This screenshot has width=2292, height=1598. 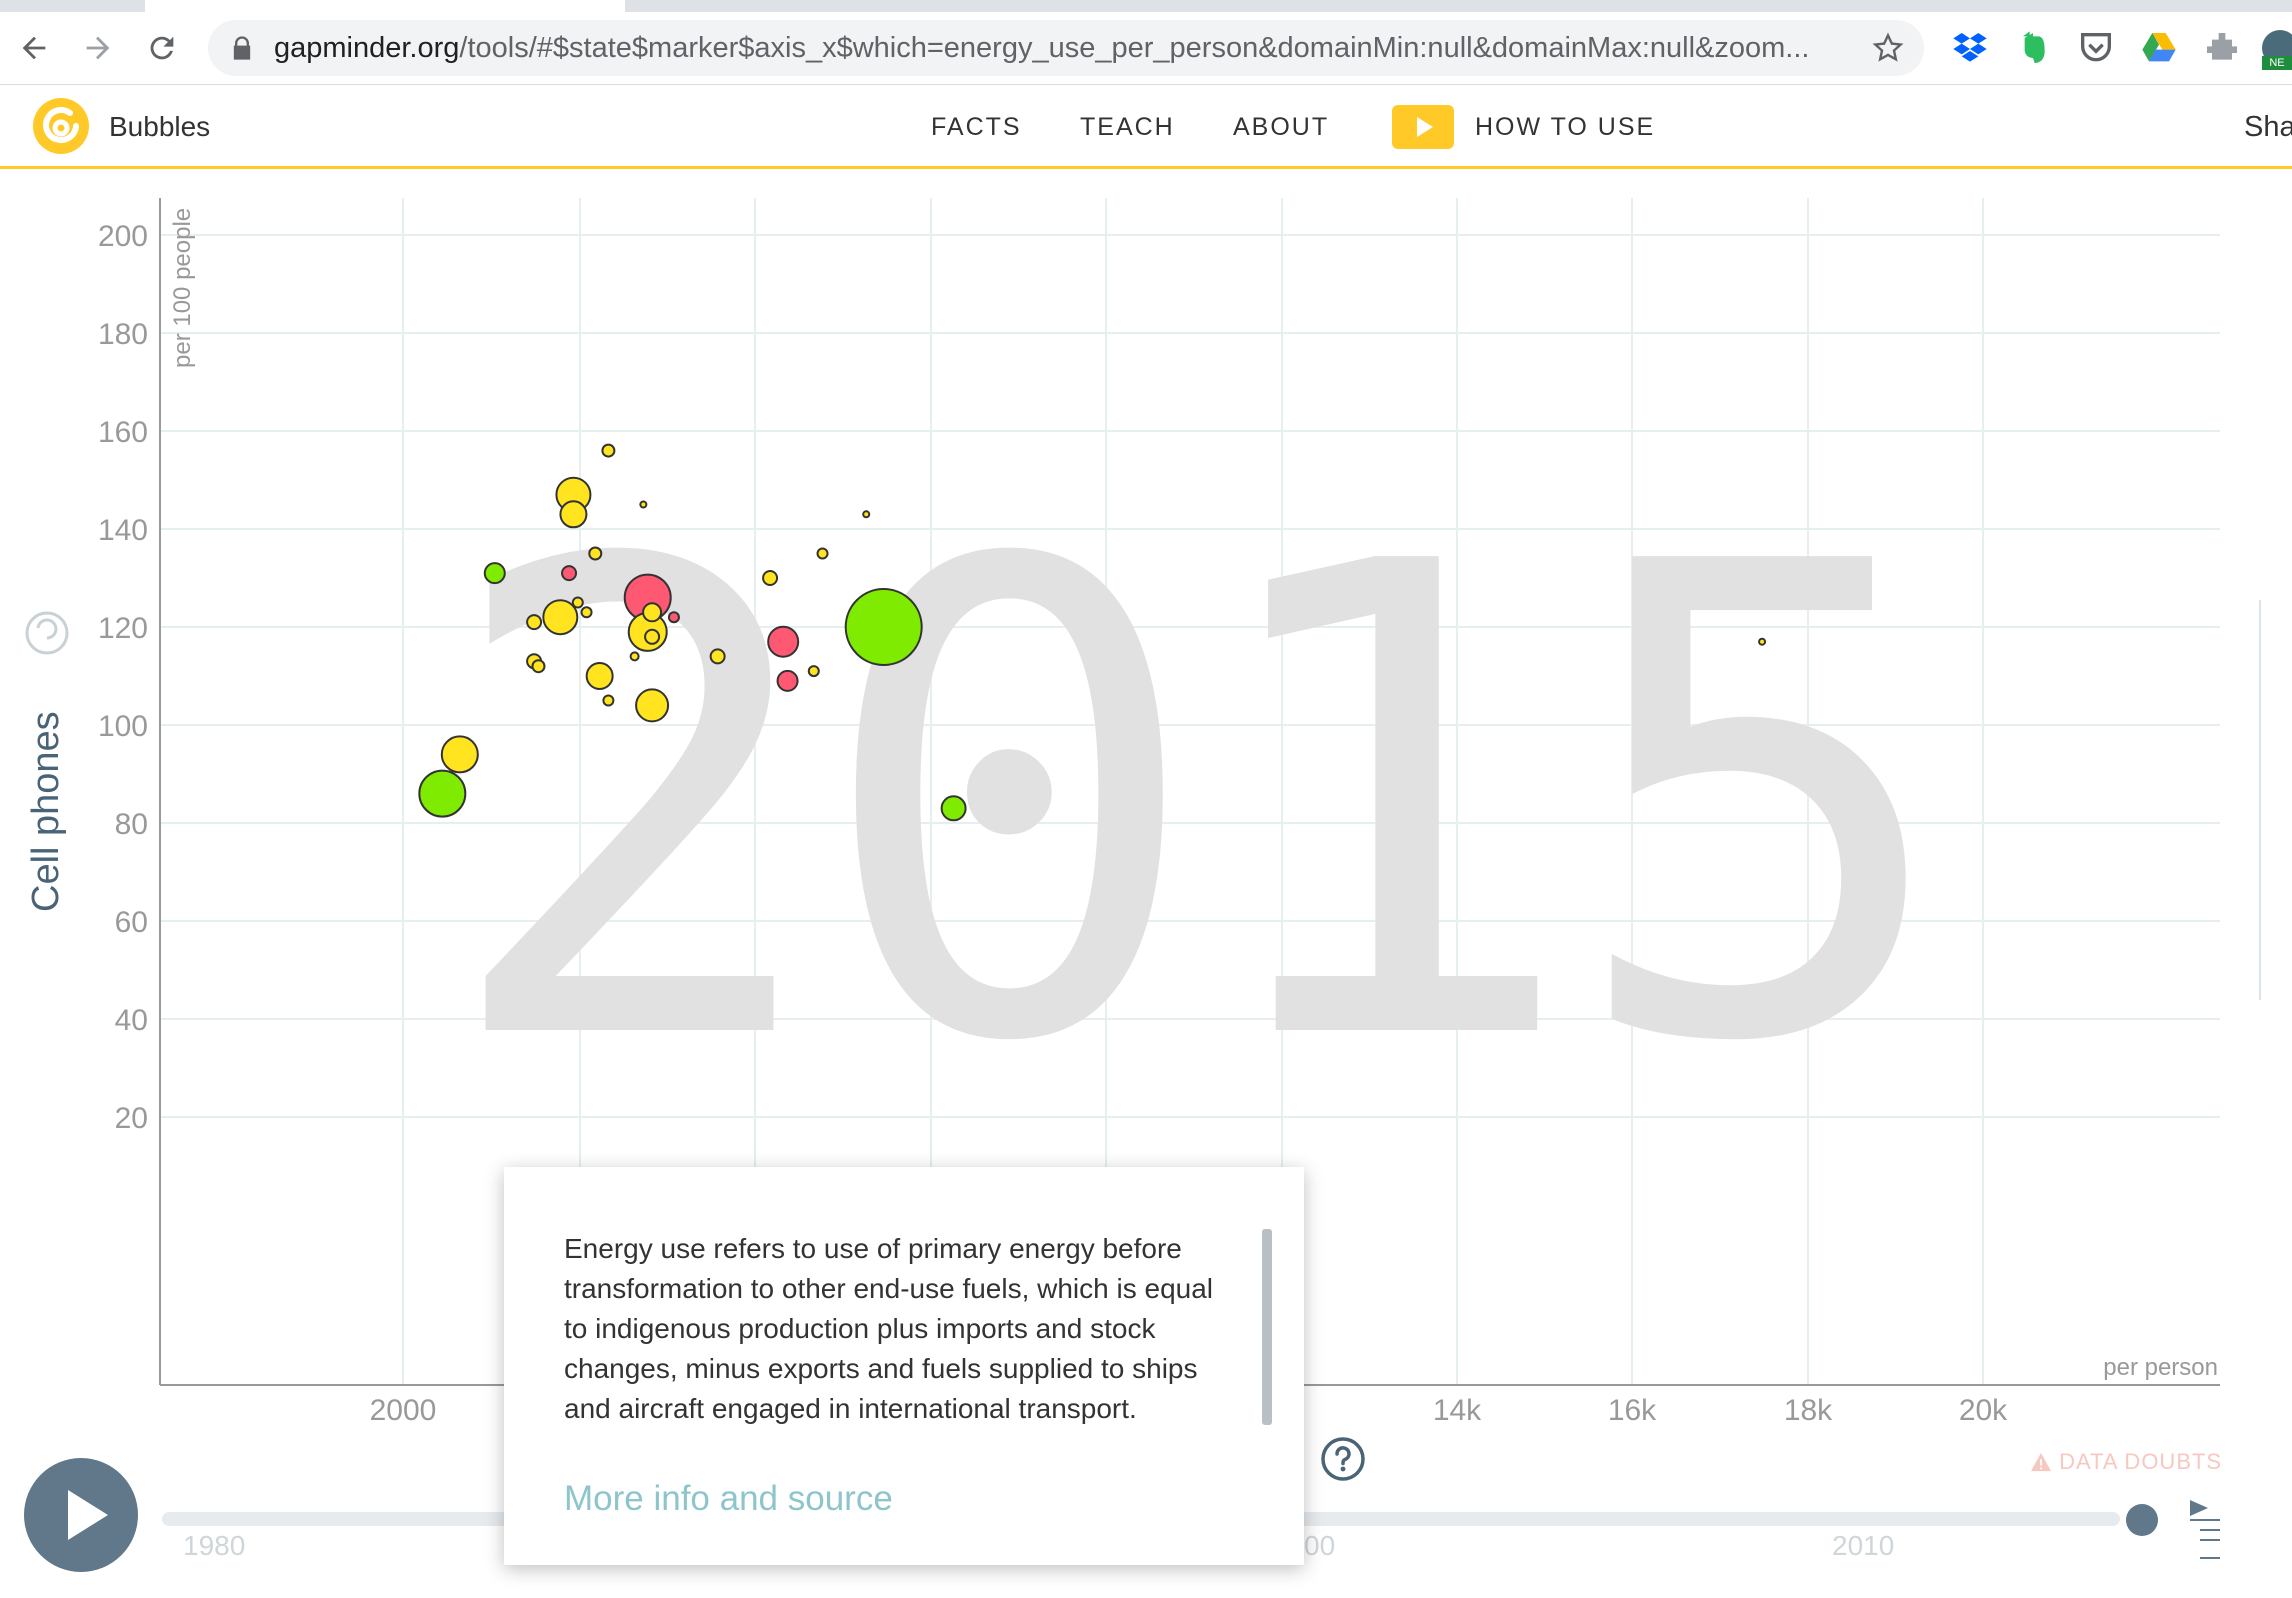 I want to click on y-tick-label: 200, so click(x=123, y=236).